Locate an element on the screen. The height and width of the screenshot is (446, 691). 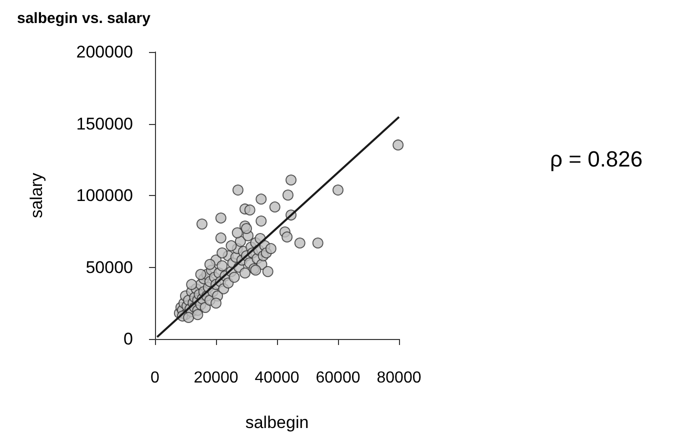
y-tick-label: 200000 is located at coordinates (104, 52).